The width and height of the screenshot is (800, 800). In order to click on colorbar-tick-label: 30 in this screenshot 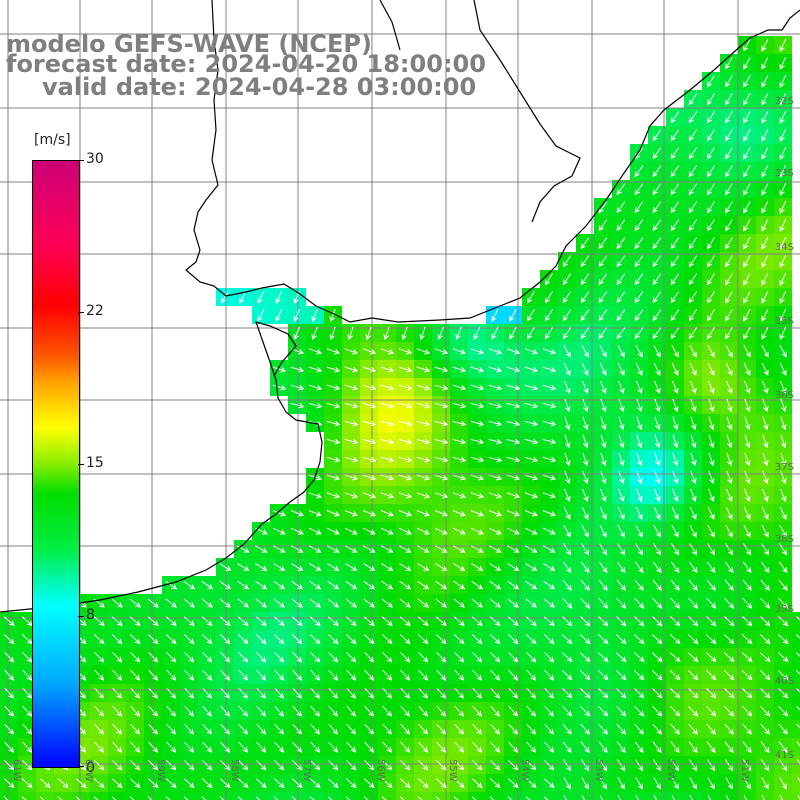, I will do `click(95, 159)`.